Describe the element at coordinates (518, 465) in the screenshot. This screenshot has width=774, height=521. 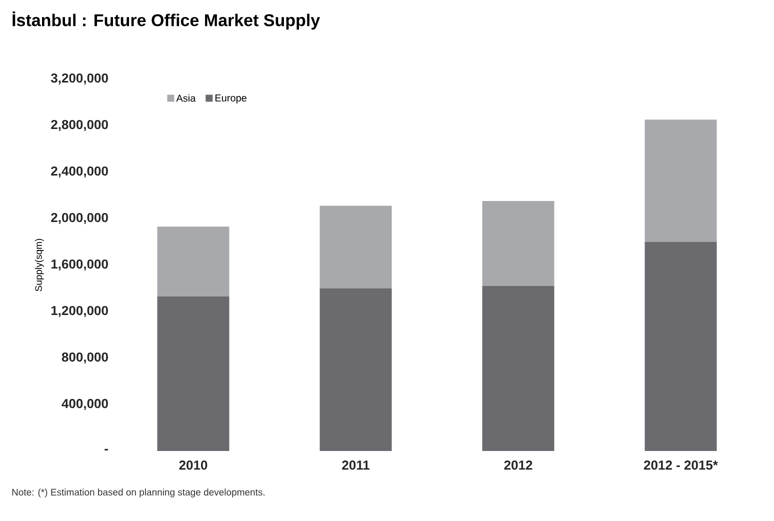
I see `x-tick-label: 2012` at that location.